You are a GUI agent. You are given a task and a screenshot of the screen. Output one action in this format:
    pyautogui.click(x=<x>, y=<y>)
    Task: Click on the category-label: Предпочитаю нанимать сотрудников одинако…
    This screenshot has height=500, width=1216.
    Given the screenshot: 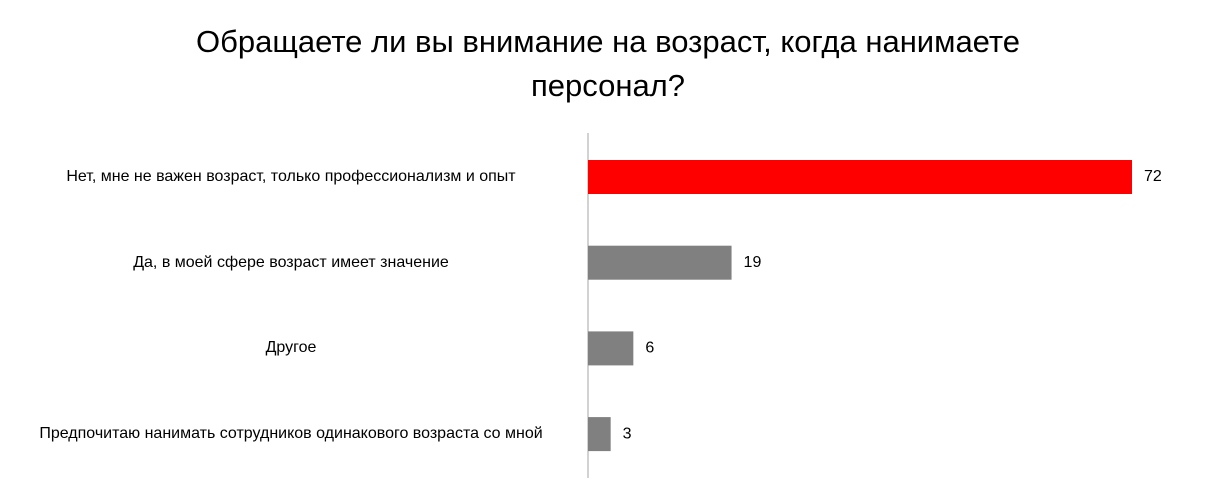 What is the action you would take?
    pyautogui.click(x=291, y=434)
    